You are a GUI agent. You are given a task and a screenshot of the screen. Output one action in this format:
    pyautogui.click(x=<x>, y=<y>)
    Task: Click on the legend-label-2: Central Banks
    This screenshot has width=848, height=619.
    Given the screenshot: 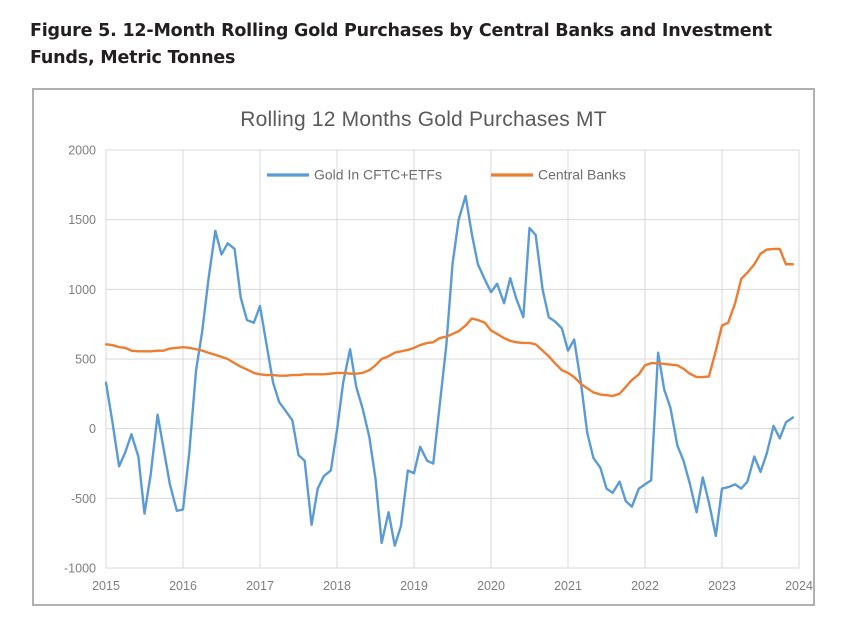 What is the action you would take?
    pyautogui.click(x=582, y=175)
    